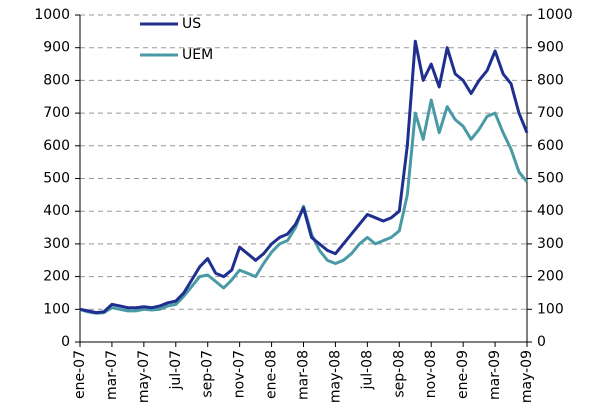 The height and width of the screenshot is (419, 589). Describe the element at coordinates (56, 244) in the screenshot. I see `y-tick-label: 300` at that location.